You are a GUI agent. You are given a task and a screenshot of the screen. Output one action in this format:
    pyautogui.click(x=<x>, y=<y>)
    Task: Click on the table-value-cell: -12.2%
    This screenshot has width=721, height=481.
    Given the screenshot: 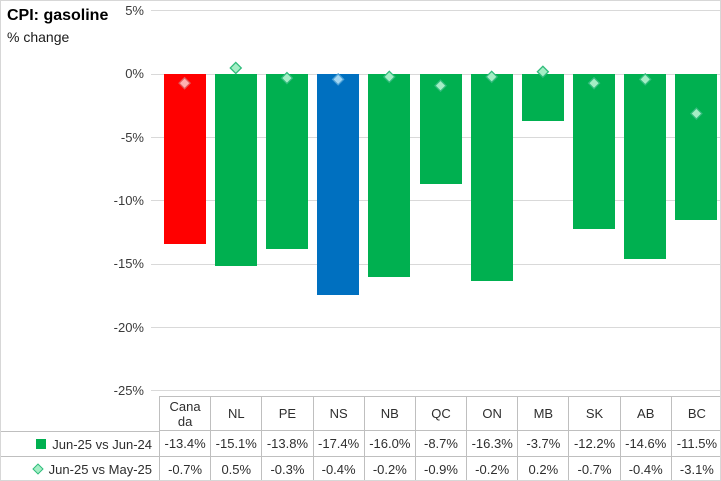 What is the action you would take?
    pyautogui.click(x=594, y=444)
    